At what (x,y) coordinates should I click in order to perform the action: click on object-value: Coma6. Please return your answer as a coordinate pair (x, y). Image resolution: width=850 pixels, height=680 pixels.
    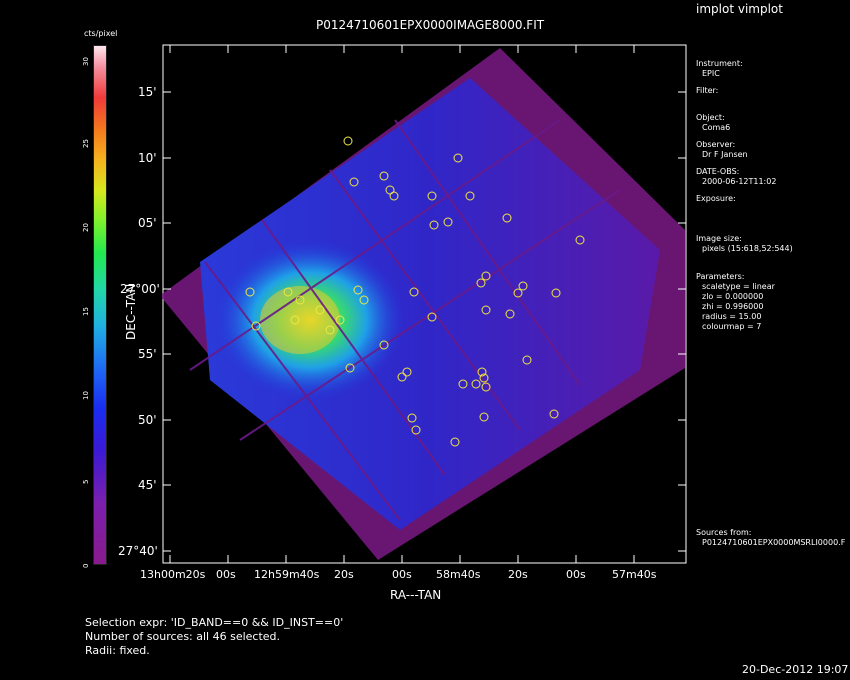
    Looking at the image, I should click on (716, 127).